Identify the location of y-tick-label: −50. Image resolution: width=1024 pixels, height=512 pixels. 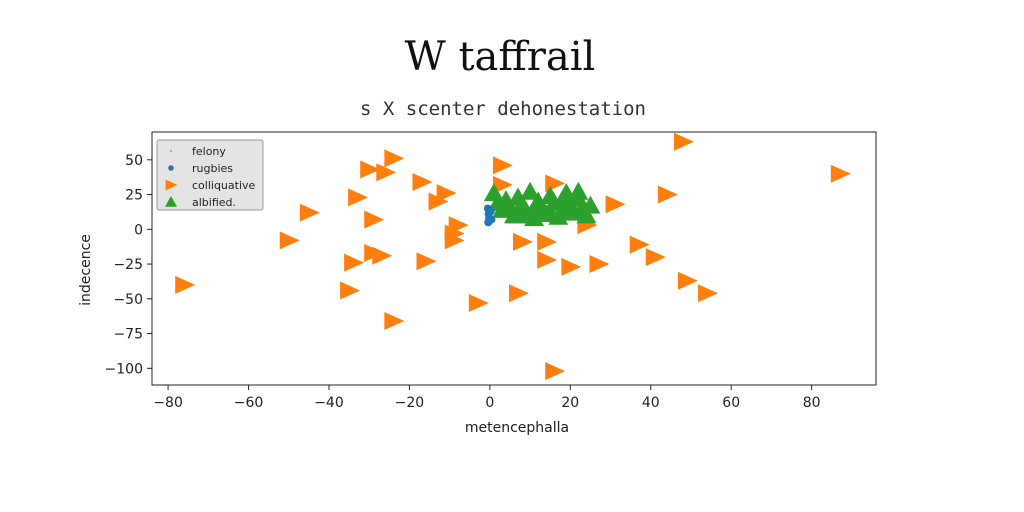
(128, 300).